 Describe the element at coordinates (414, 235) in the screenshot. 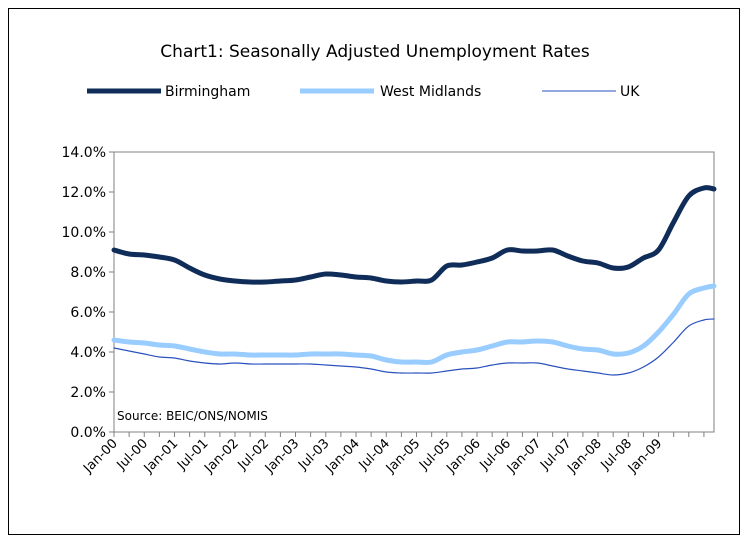

I see `series-line-birmingham` at that location.